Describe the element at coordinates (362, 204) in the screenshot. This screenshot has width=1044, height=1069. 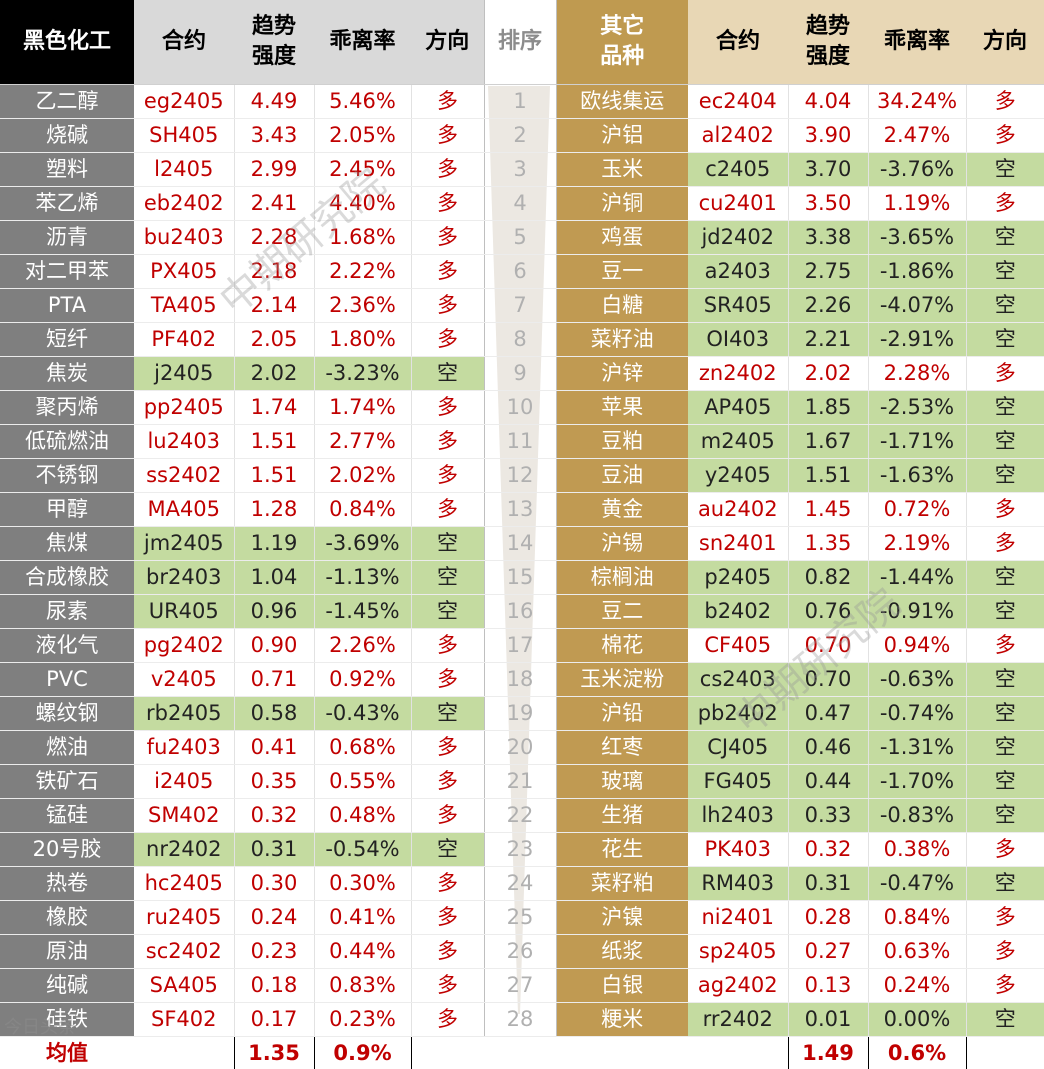
I see `left-deviation-rate: 4.40%` at that location.